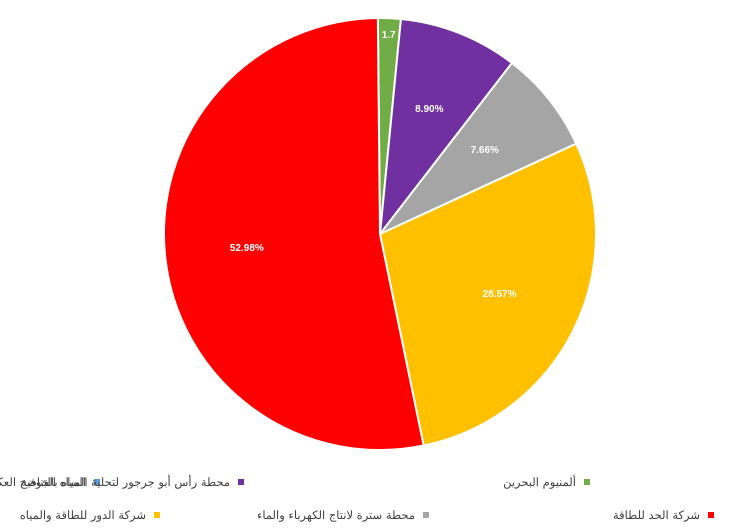 The width and height of the screenshot is (738, 532). Describe the element at coordinates (157, 515) in the screenshot. I see `legend-marker-al-dur` at that location.